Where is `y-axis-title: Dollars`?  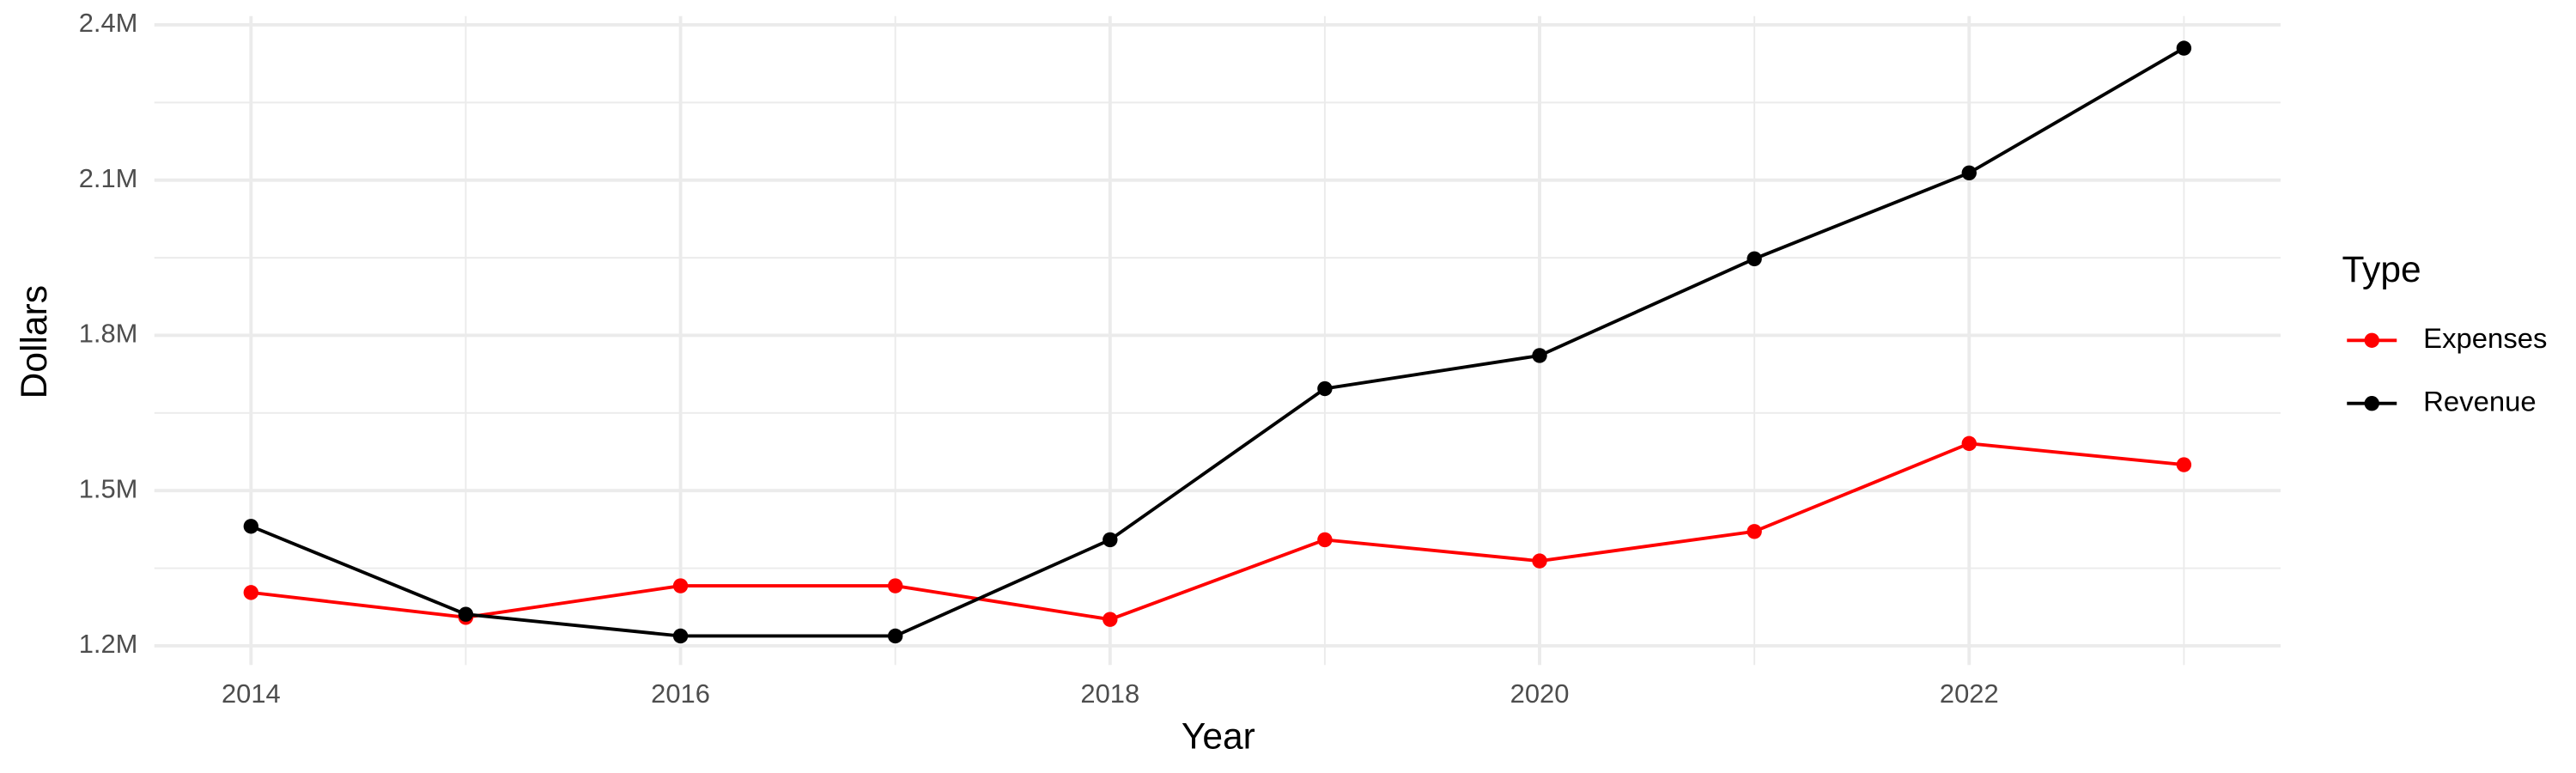
y-axis-title: Dollars is located at coordinates (35, 342).